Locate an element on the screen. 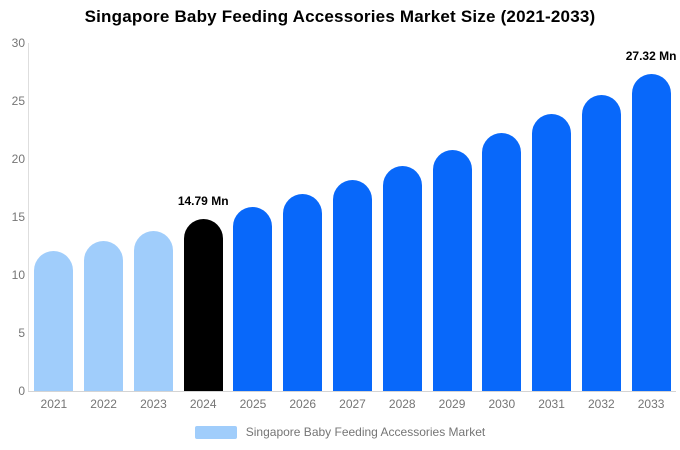 This screenshot has width=680, height=450. bar-2022 is located at coordinates (104, 316).